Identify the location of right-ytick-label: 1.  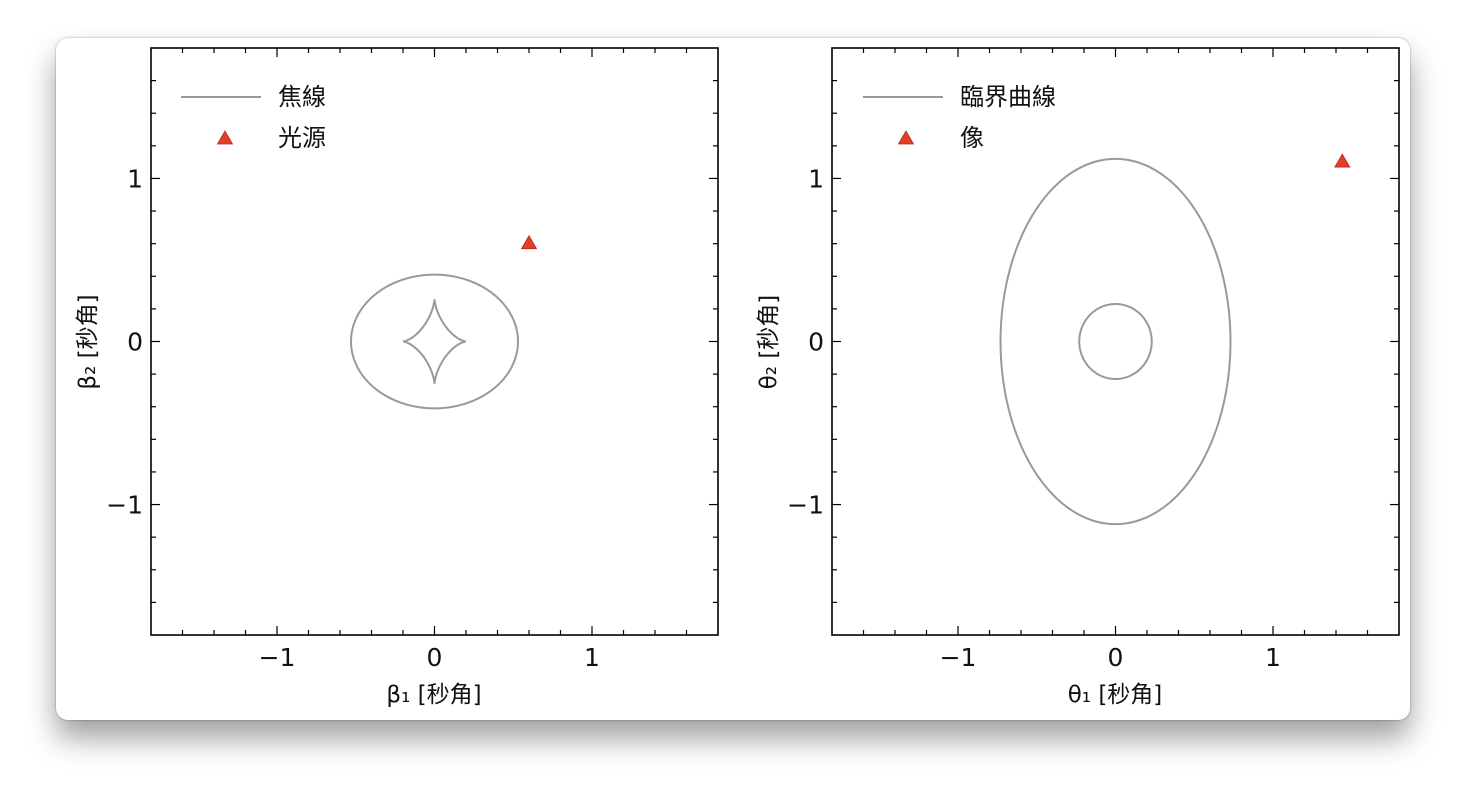
(816, 178).